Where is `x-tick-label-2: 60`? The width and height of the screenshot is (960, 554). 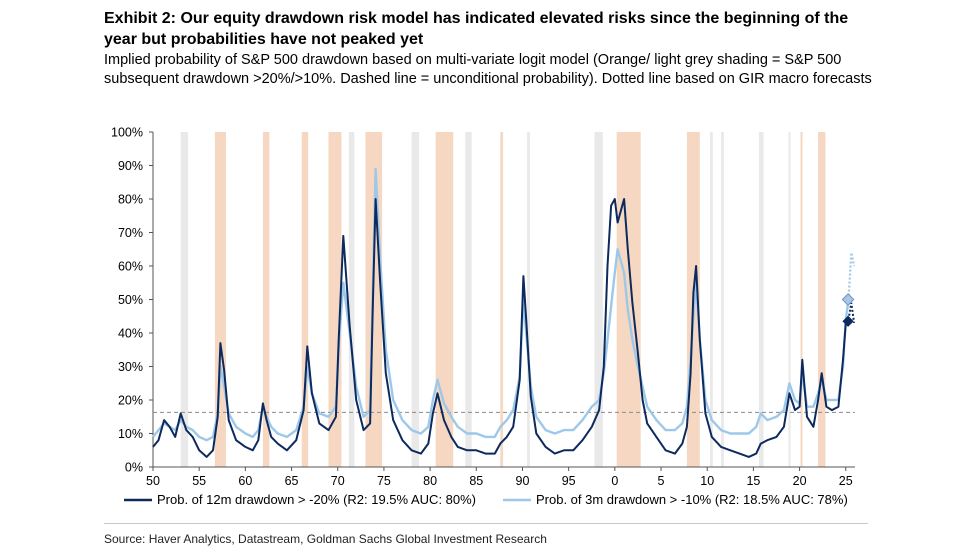 x-tick-label-2: 60 is located at coordinates (245, 481).